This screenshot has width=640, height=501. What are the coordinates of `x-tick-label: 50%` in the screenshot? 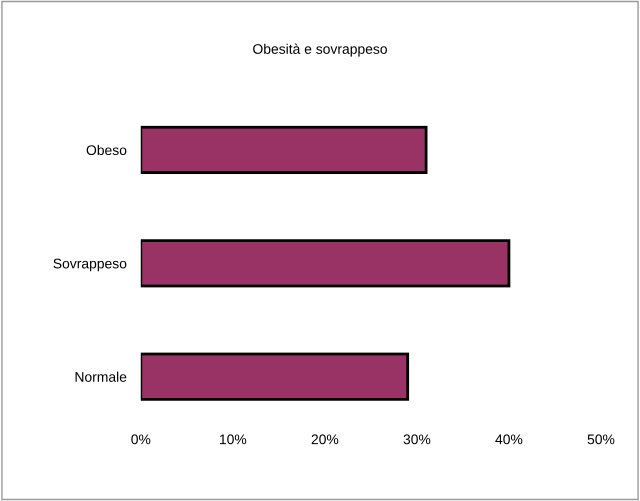 It's located at (601, 439).